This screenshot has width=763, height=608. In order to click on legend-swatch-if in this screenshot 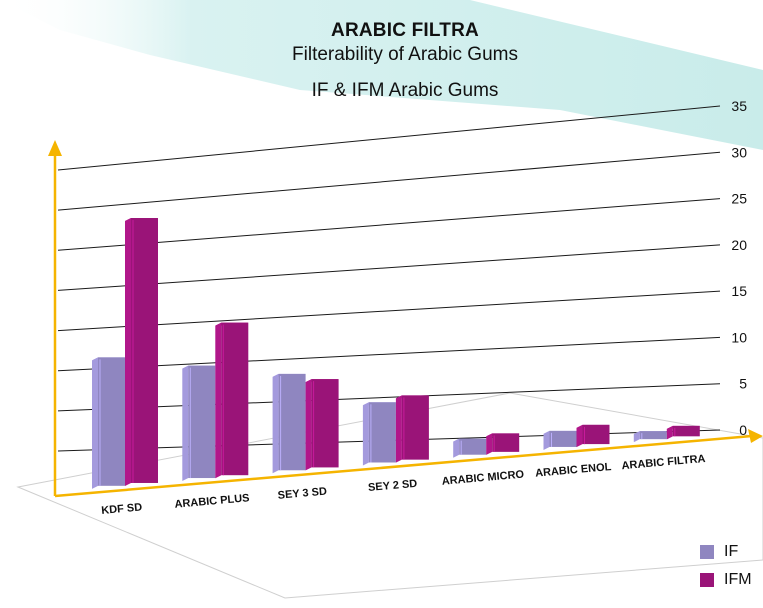, I will do `click(707, 552)`.